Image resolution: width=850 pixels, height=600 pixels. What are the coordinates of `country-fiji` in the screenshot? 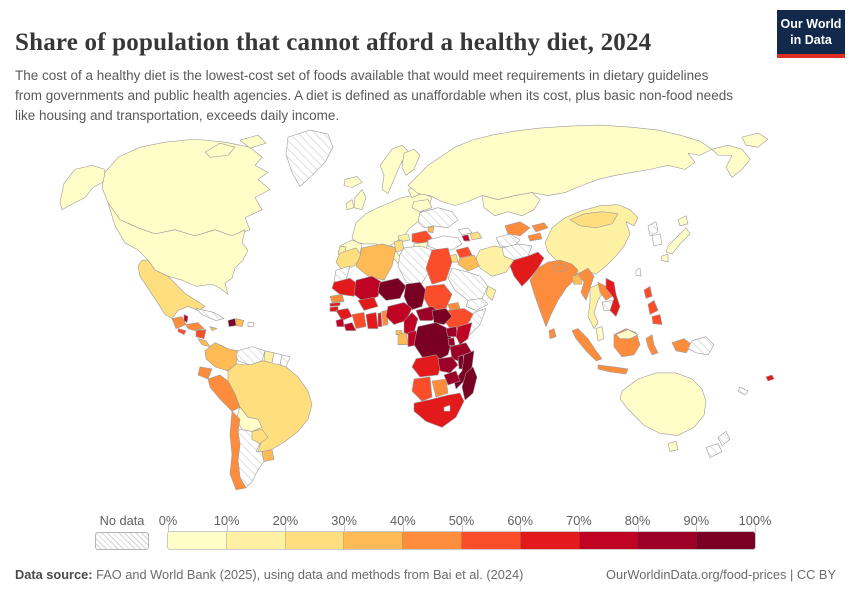 It's located at (770, 378).